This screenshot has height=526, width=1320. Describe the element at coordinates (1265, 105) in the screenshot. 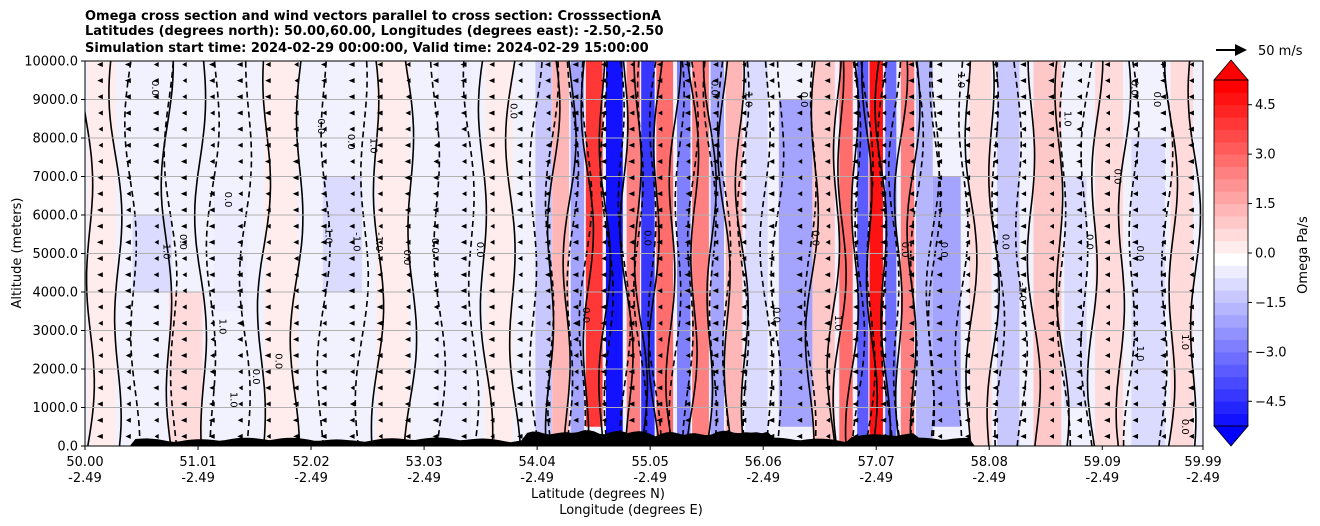

I see `colorbar-tick-label: 4.5` at that location.